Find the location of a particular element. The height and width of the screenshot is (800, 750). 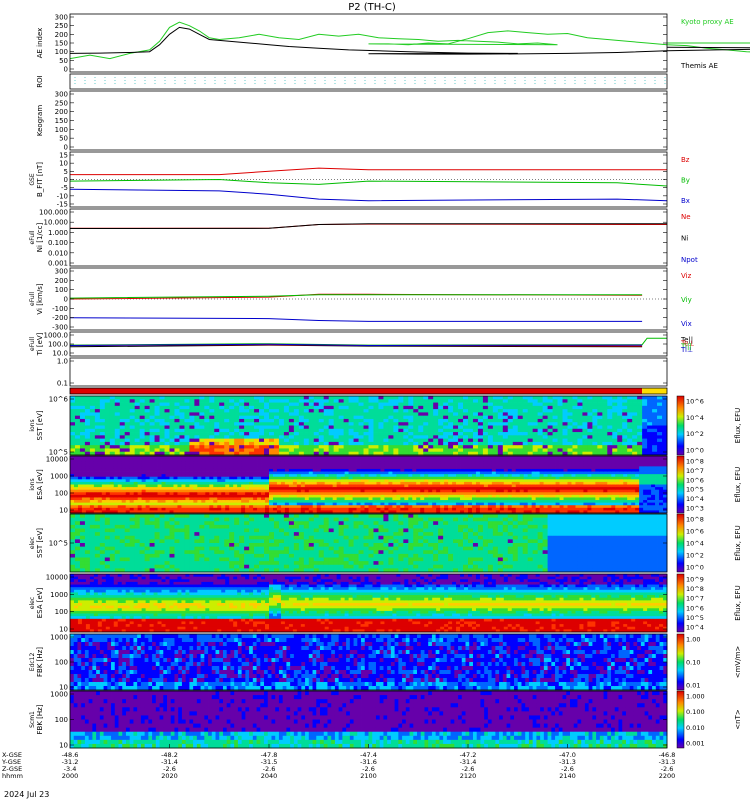

y-tick-label: -5 is located at coordinates (64, 188).